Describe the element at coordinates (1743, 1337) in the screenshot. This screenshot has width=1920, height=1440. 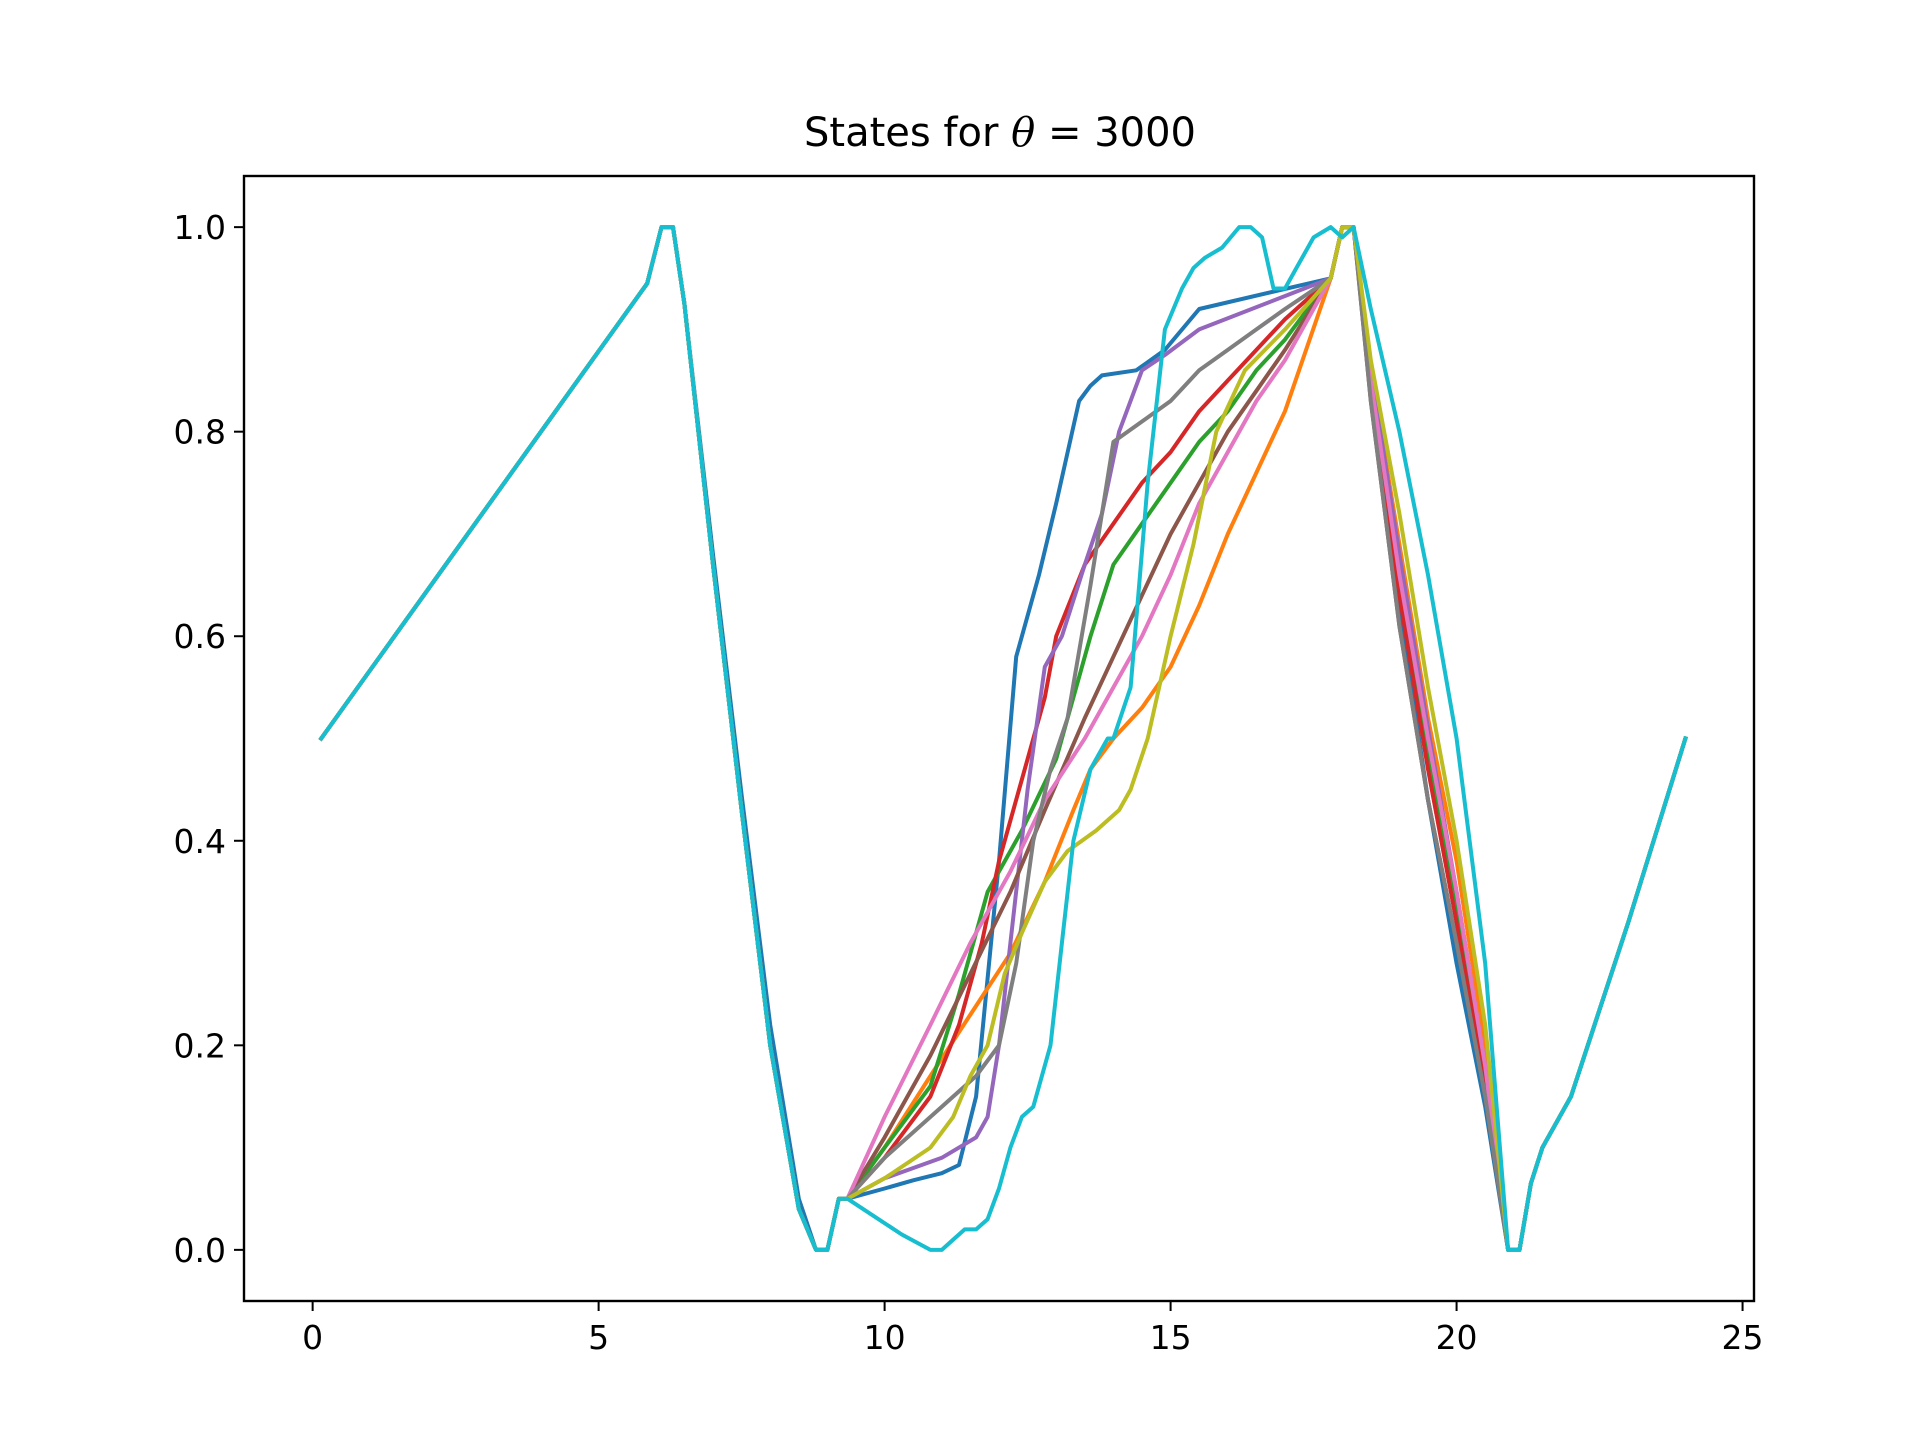
I see `x-tick-label: 25` at that location.